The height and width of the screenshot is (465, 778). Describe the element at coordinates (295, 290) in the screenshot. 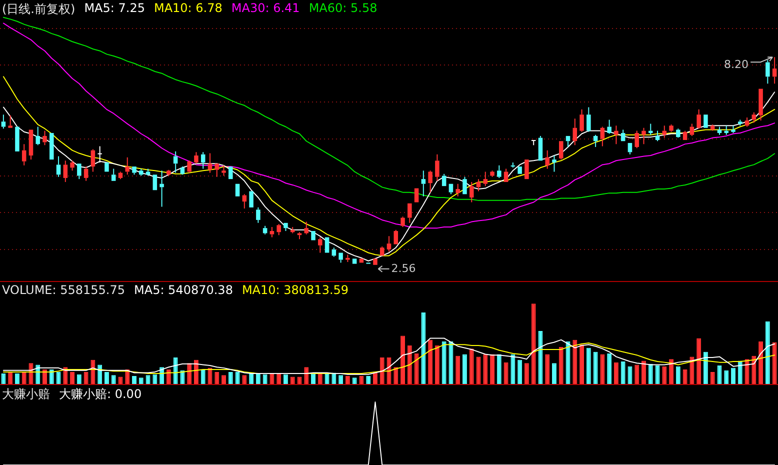

I see `text: MA10: 380813.59` at that location.